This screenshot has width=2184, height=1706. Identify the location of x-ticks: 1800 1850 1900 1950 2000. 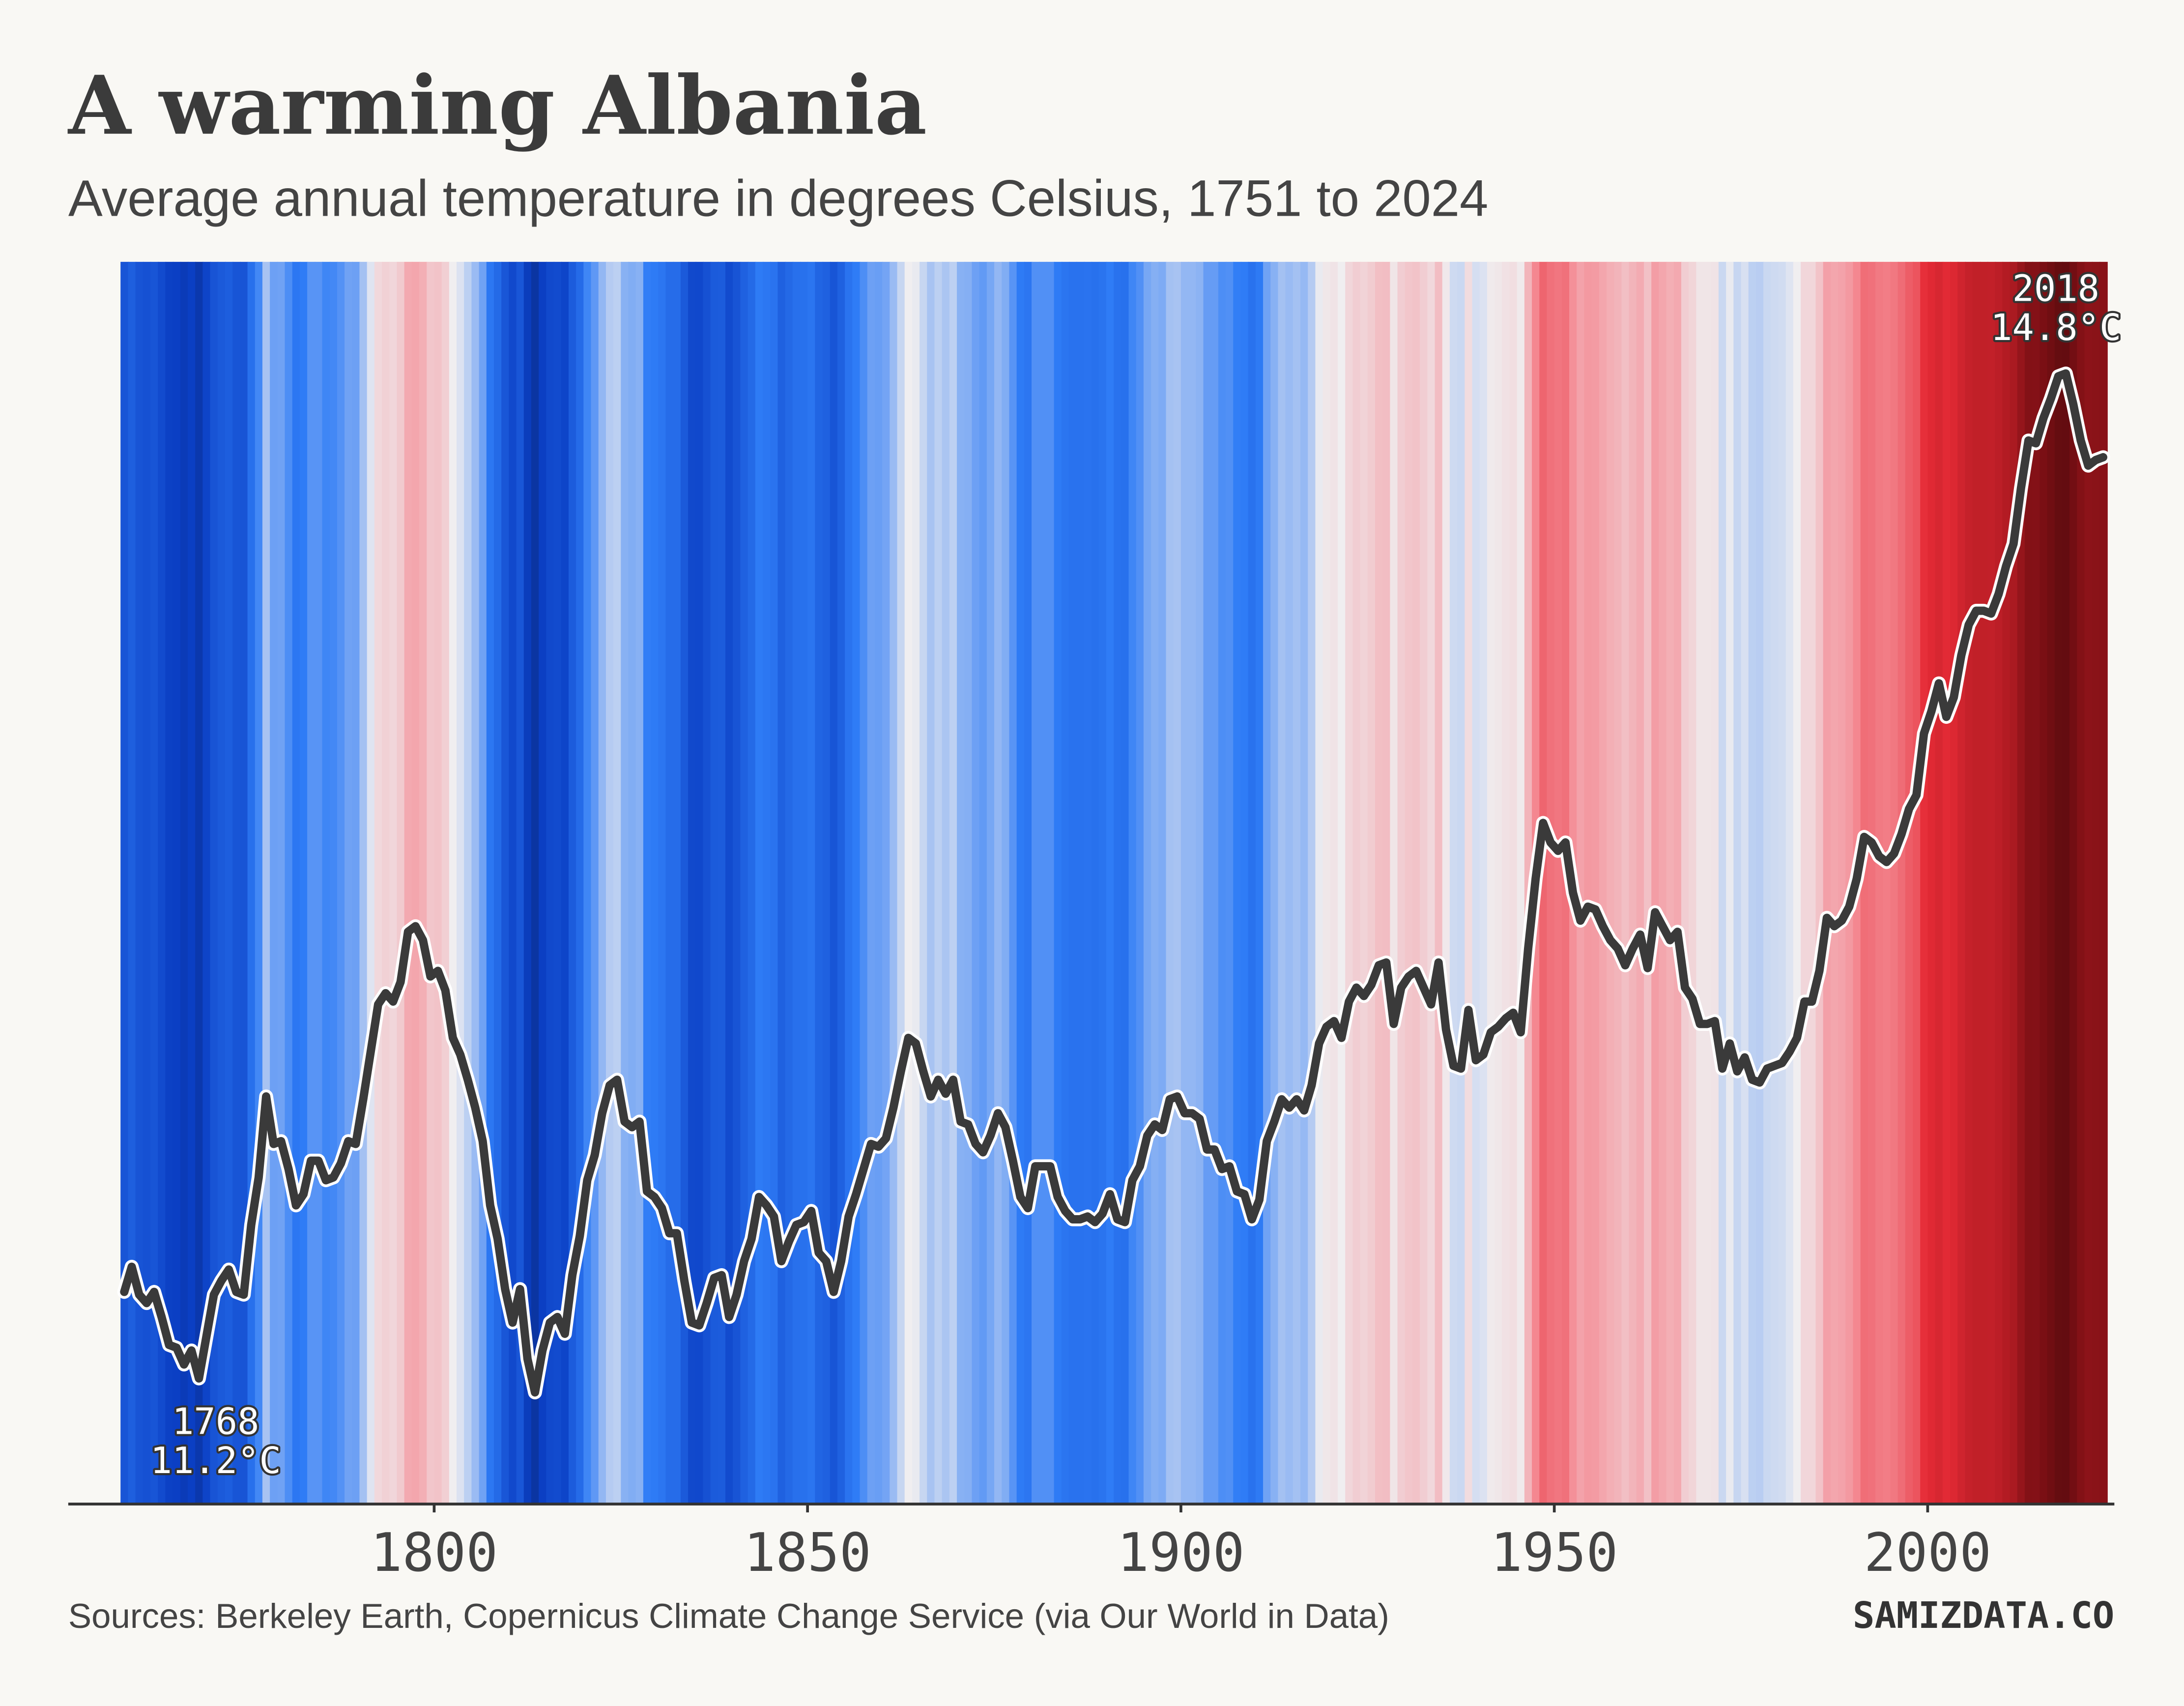
(1181, 1544).